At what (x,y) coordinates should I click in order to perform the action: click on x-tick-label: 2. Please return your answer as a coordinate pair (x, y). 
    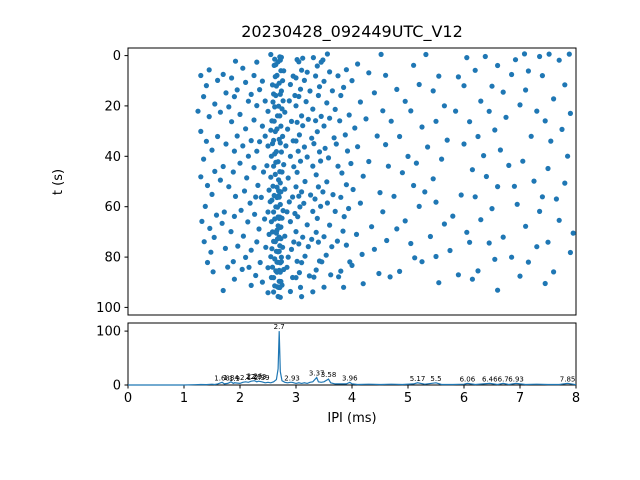
    Looking at the image, I should click on (240, 398).